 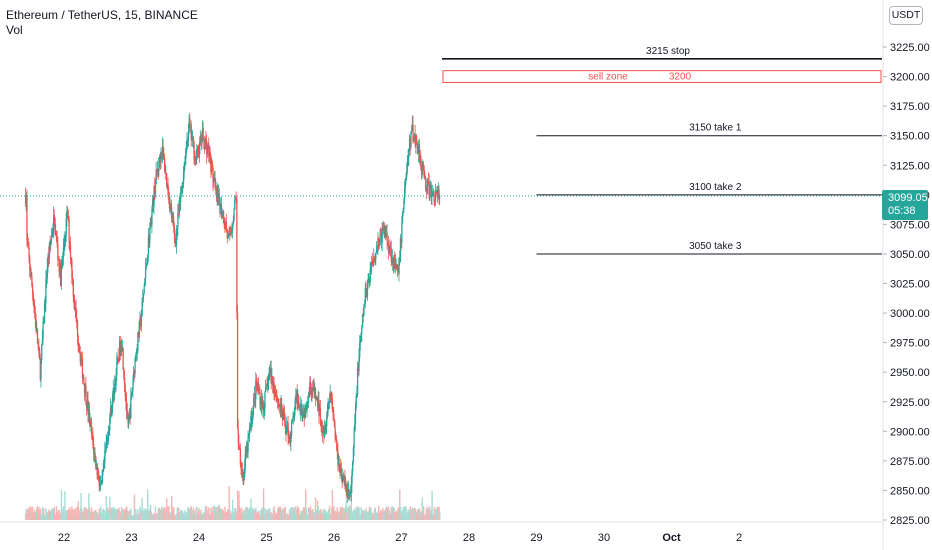 I want to click on currency-button: USDT, so click(x=906, y=15).